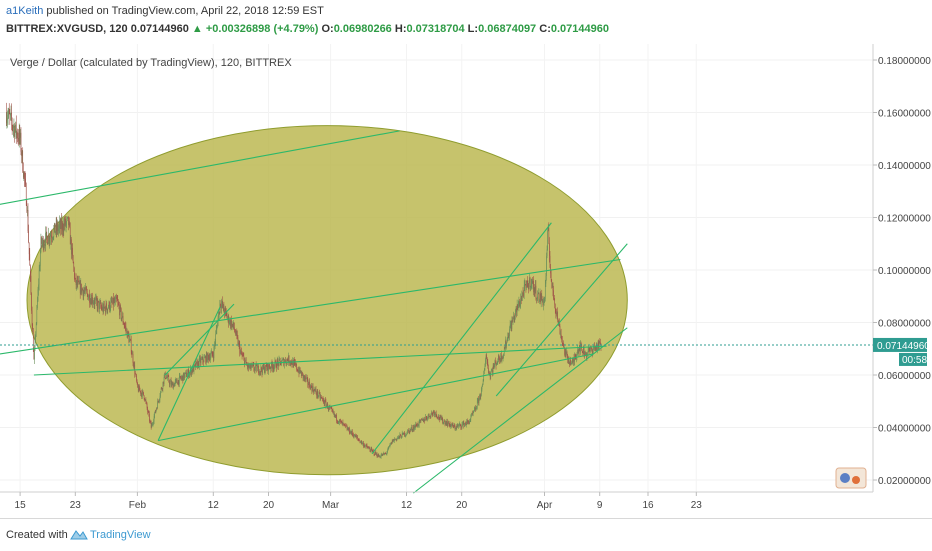  Describe the element at coordinates (851, 478) in the screenshot. I see `calendar-events-icon` at that location.